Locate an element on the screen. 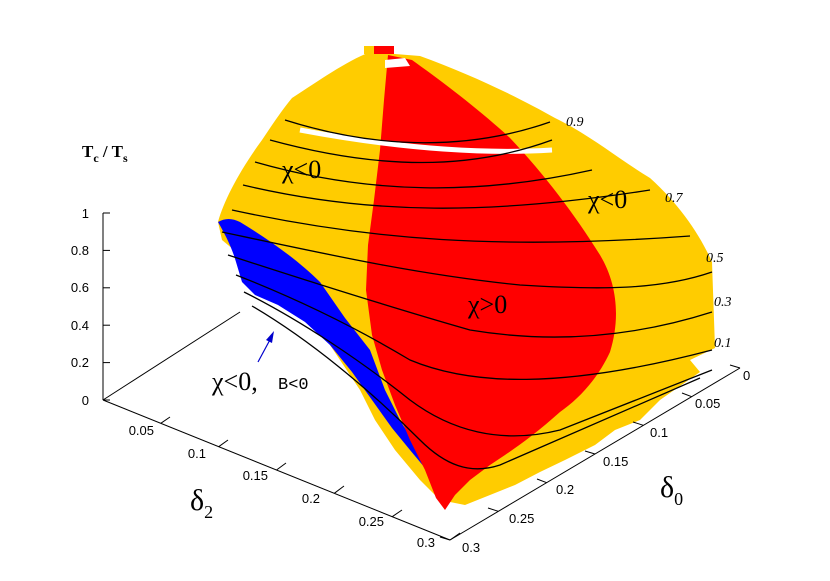 This screenshot has width=830, height=581. delta2-tick-label: 0.3 is located at coordinates (426, 542).